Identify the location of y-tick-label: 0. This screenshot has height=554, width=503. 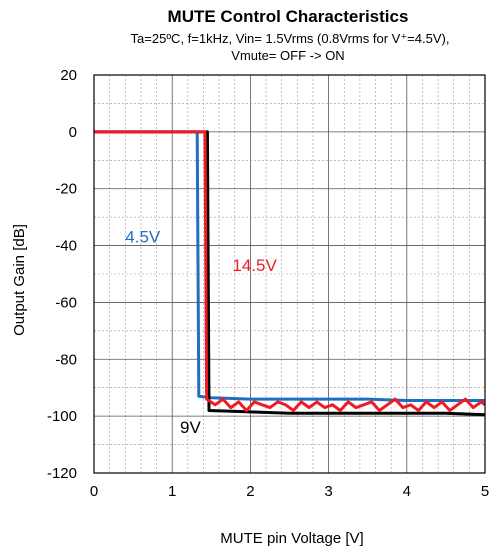
(73, 132).